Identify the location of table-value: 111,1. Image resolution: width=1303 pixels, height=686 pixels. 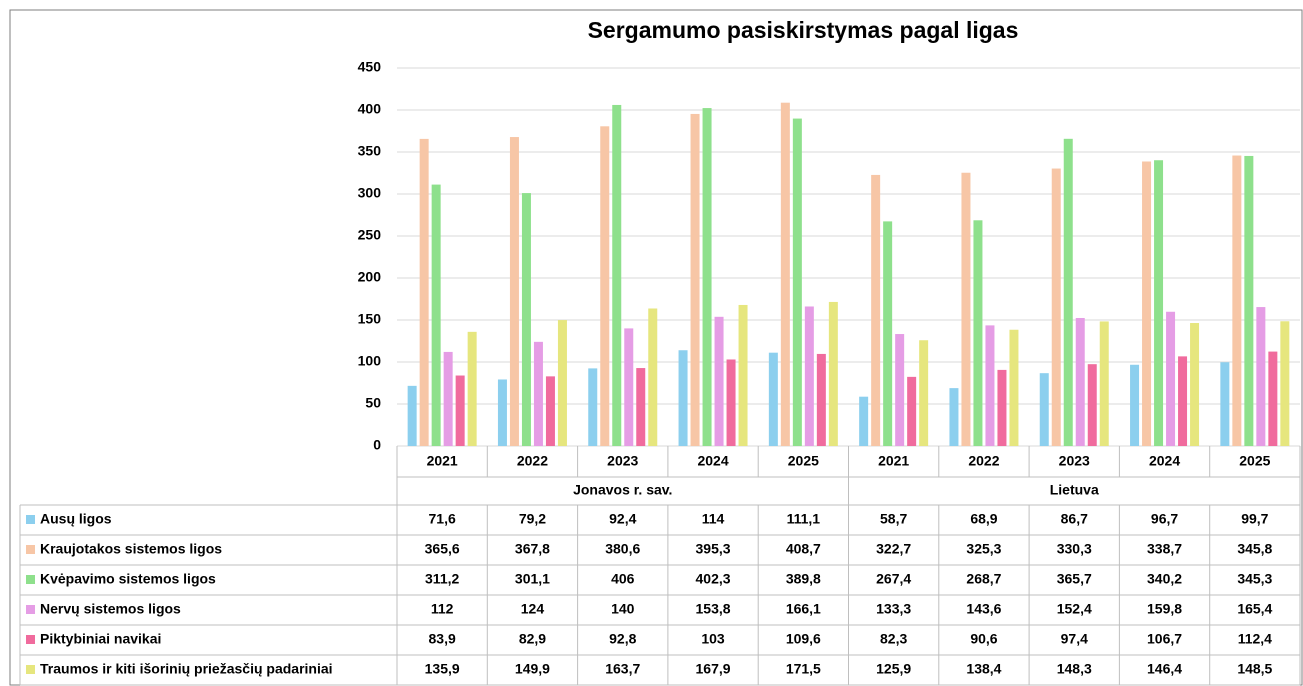
(804, 519).